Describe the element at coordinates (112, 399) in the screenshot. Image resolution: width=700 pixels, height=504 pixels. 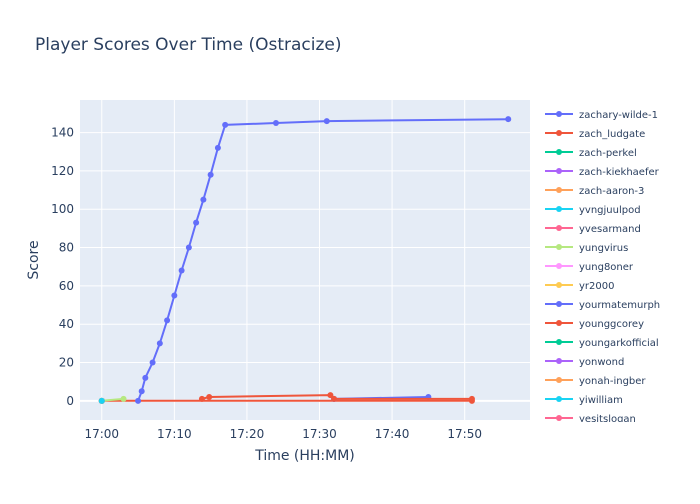
I see `series-line` at that location.